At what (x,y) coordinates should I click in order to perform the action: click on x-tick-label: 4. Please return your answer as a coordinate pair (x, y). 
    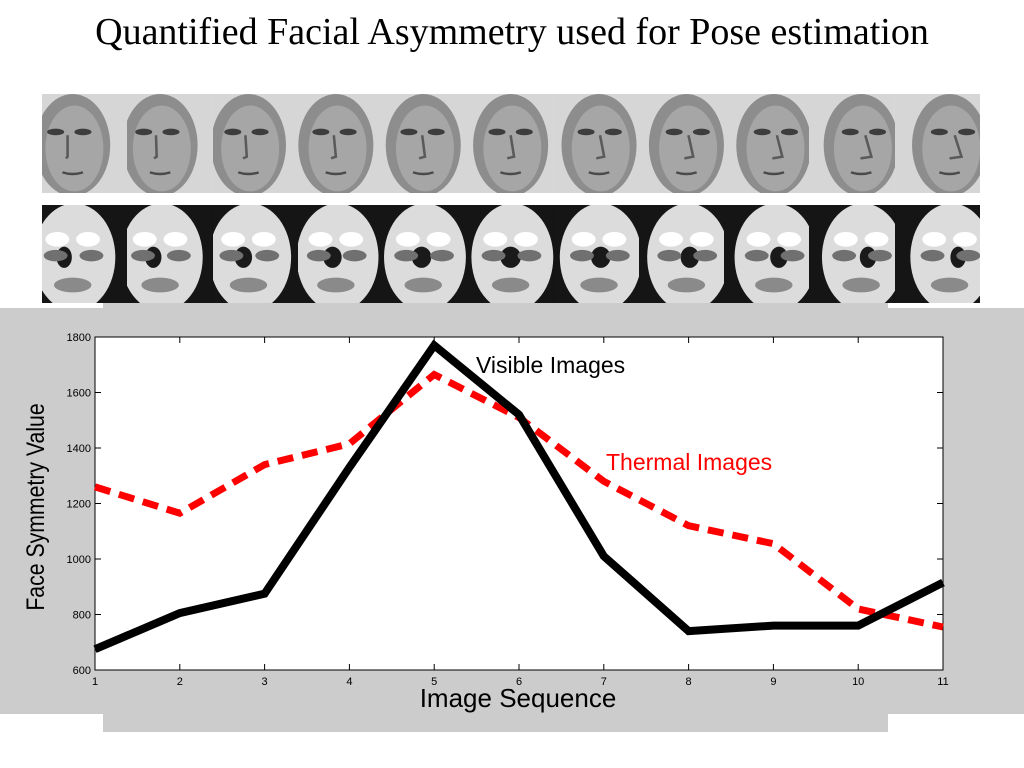
    Looking at the image, I should click on (349, 682).